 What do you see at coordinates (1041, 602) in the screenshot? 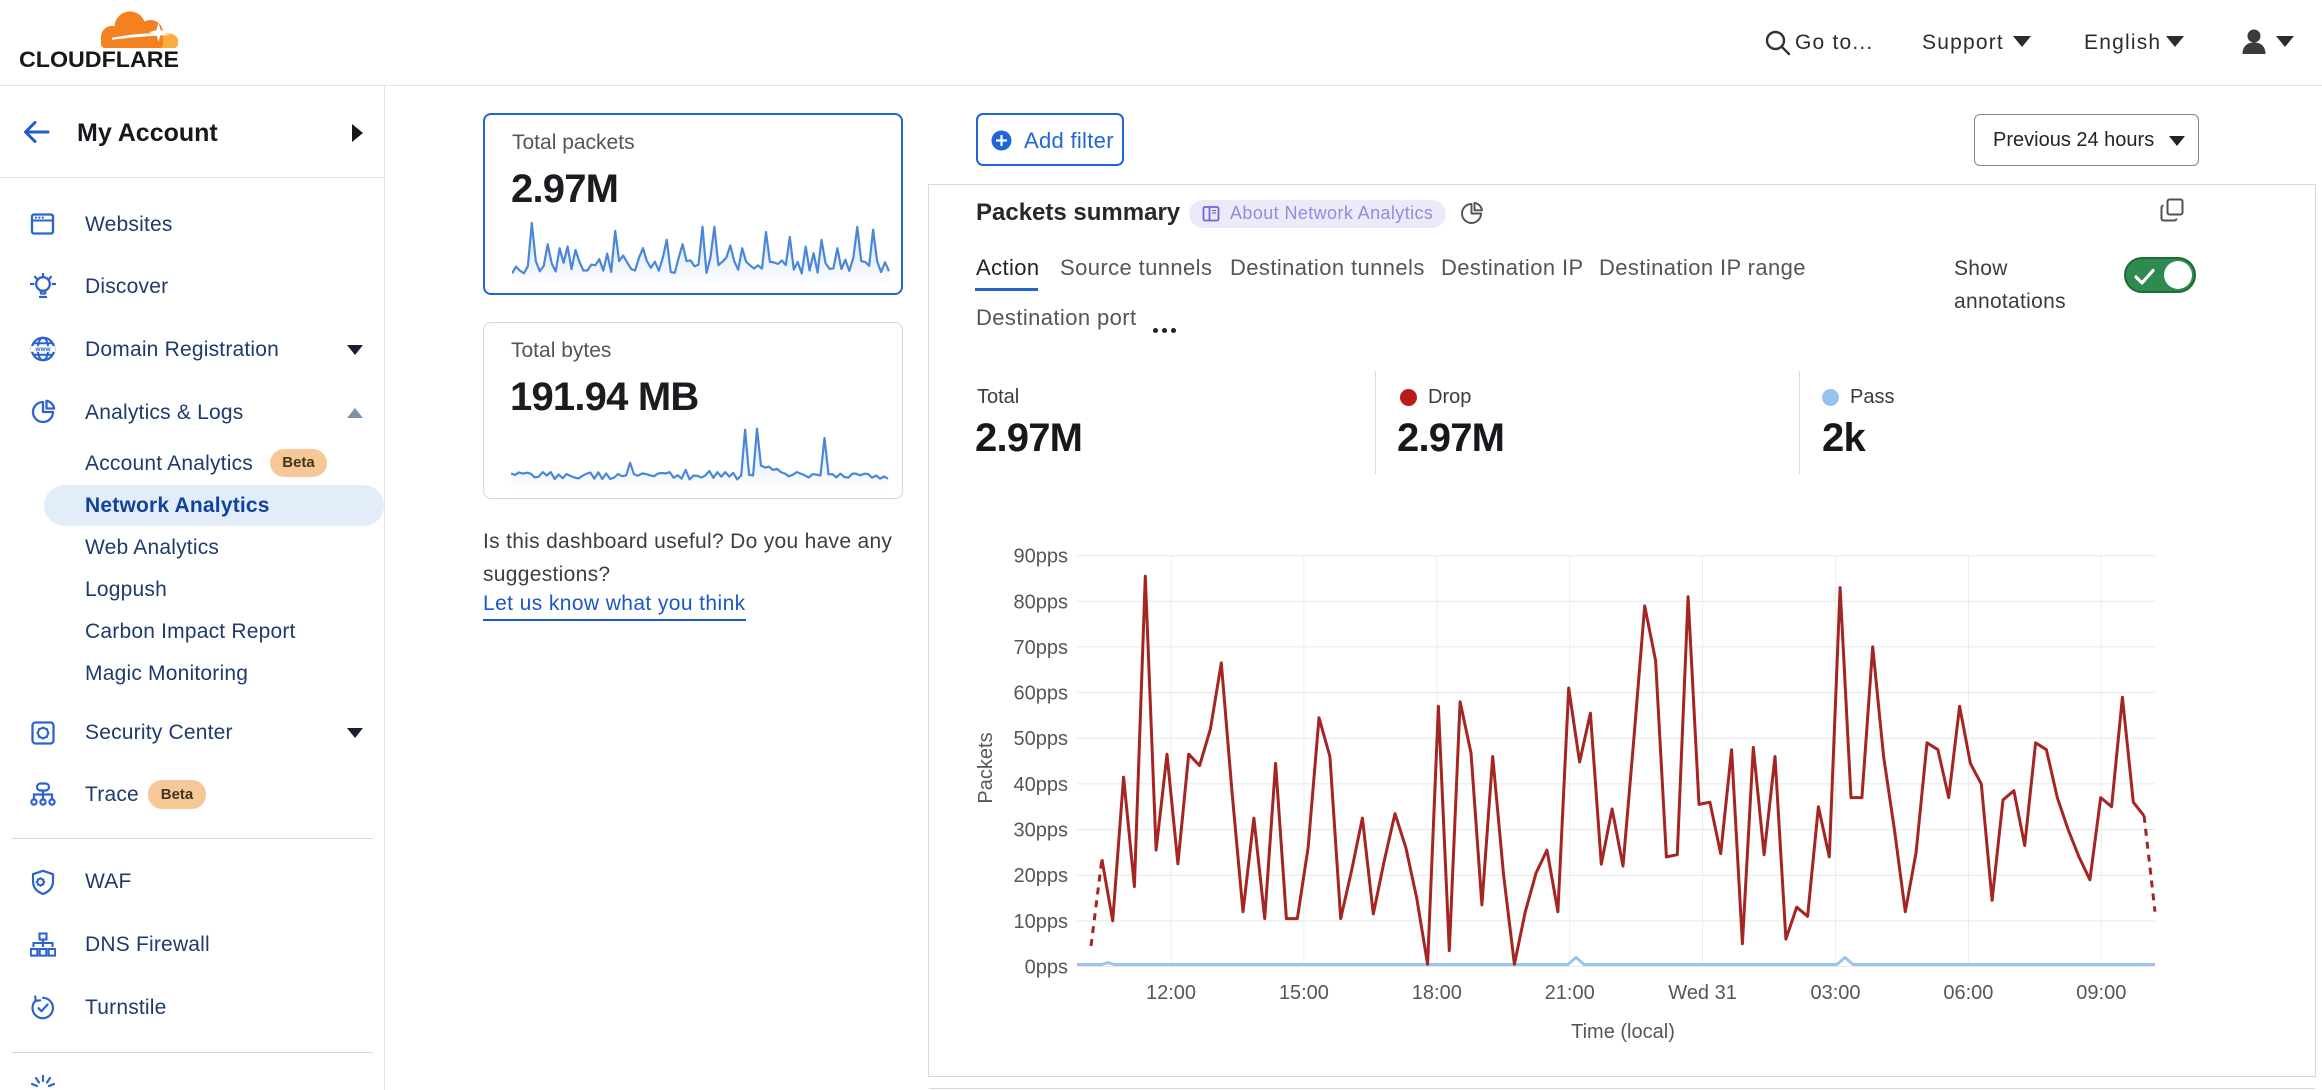
I see `svg-text: 80pps` at bounding box center [1041, 602].